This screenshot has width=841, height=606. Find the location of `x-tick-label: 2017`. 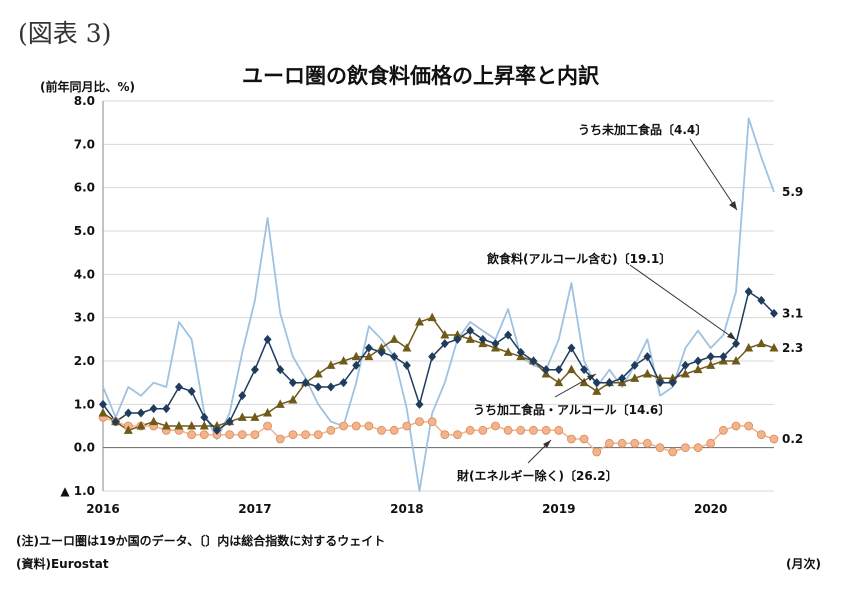

x-tick-label: 2017 is located at coordinates (254, 509).